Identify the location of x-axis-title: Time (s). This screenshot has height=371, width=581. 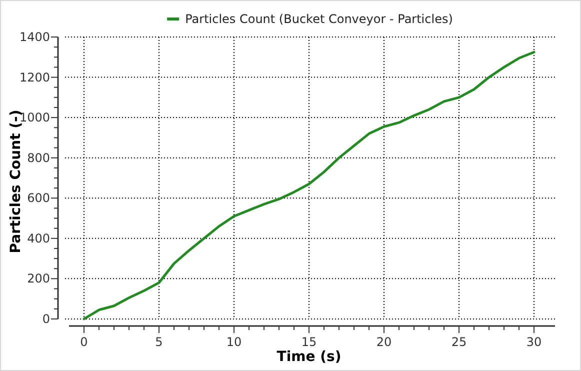
(309, 357).